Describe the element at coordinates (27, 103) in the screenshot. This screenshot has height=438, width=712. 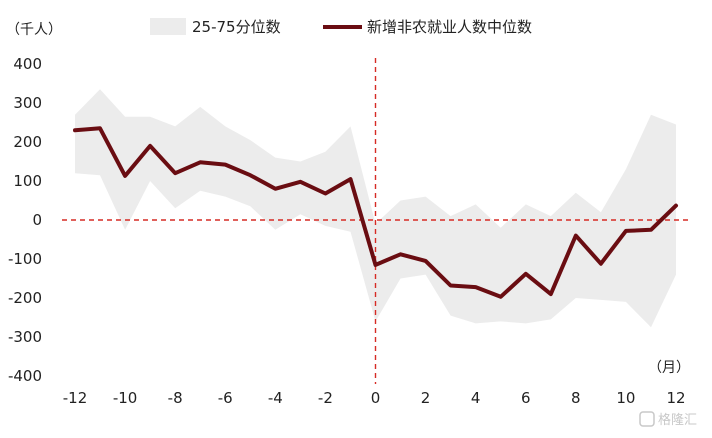
I see `y-tick-label: 300` at that location.